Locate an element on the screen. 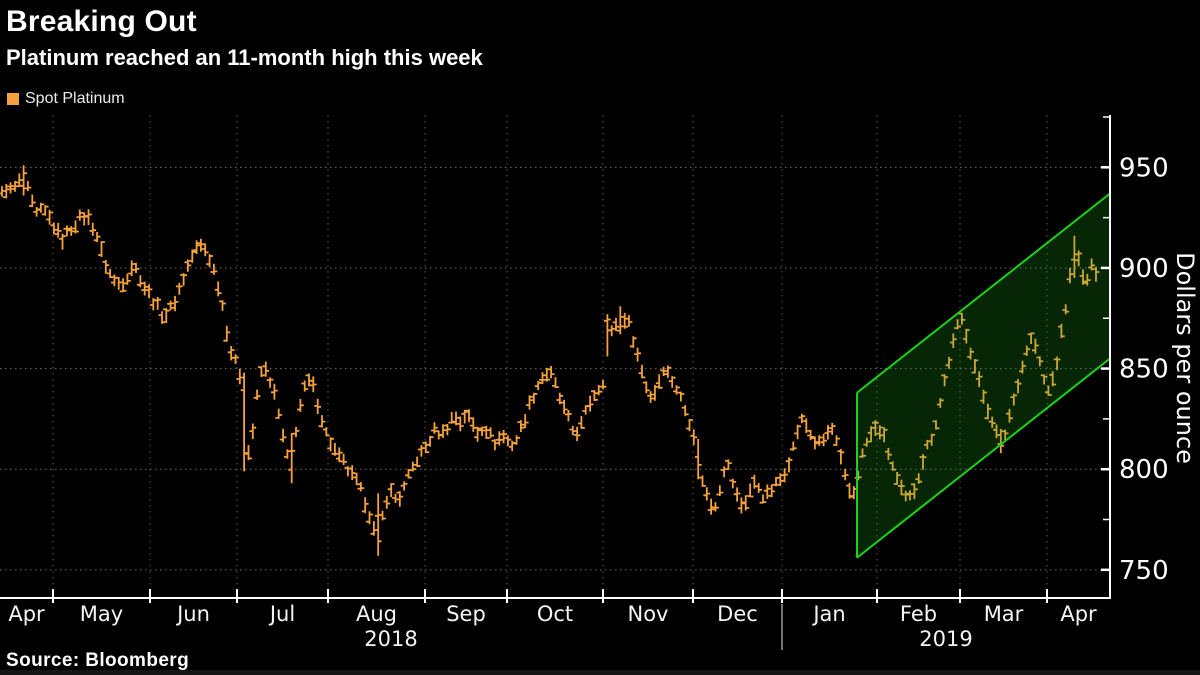  x-tick-label-month: Jun is located at coordinates (192, 614).